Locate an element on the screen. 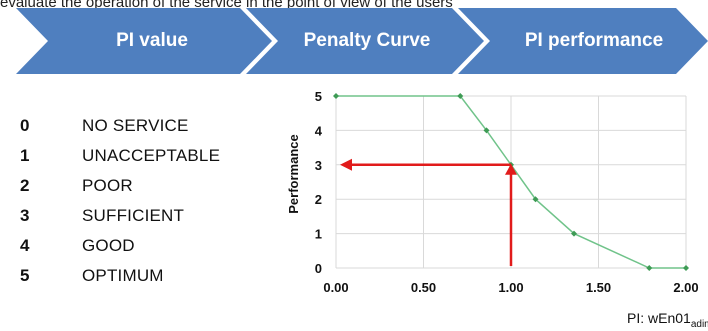 The width and height of the screenshot is (708, 331). legend-row: 4 GOOD is located at coordinates (170, 251).